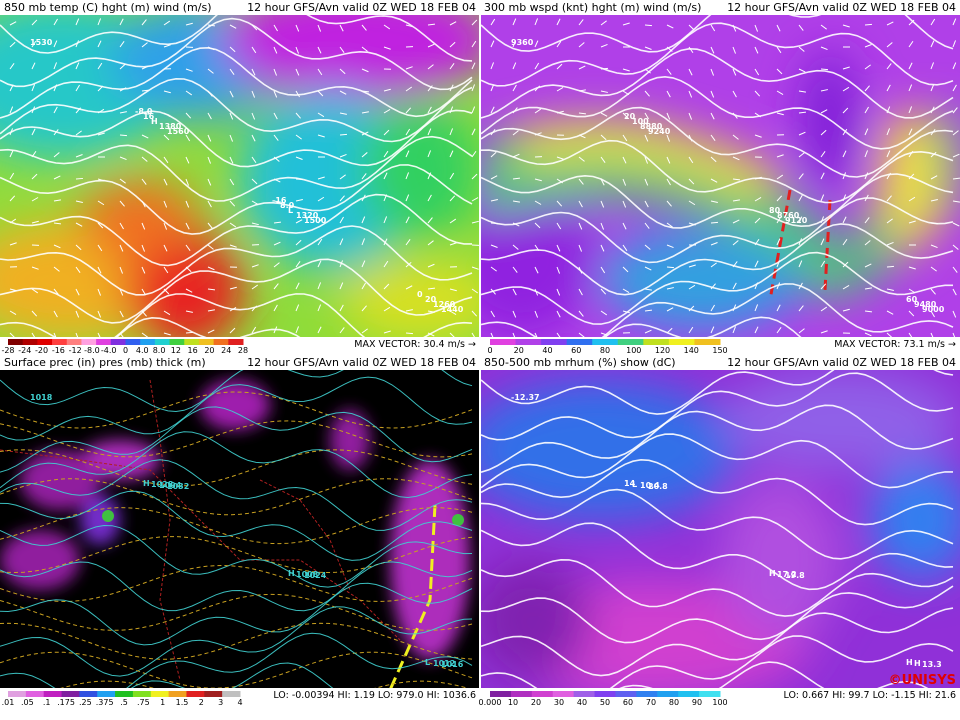 This screenshot has width=960, height=720. Describe the element at coordinates (719, 350) in the screenshot. I see `colorbar-label: 150` at that location.